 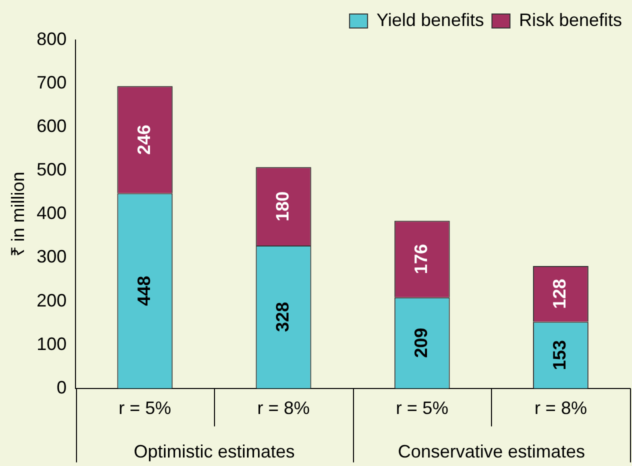 I want to click on data-label: 328, so click(x=282, y=317).